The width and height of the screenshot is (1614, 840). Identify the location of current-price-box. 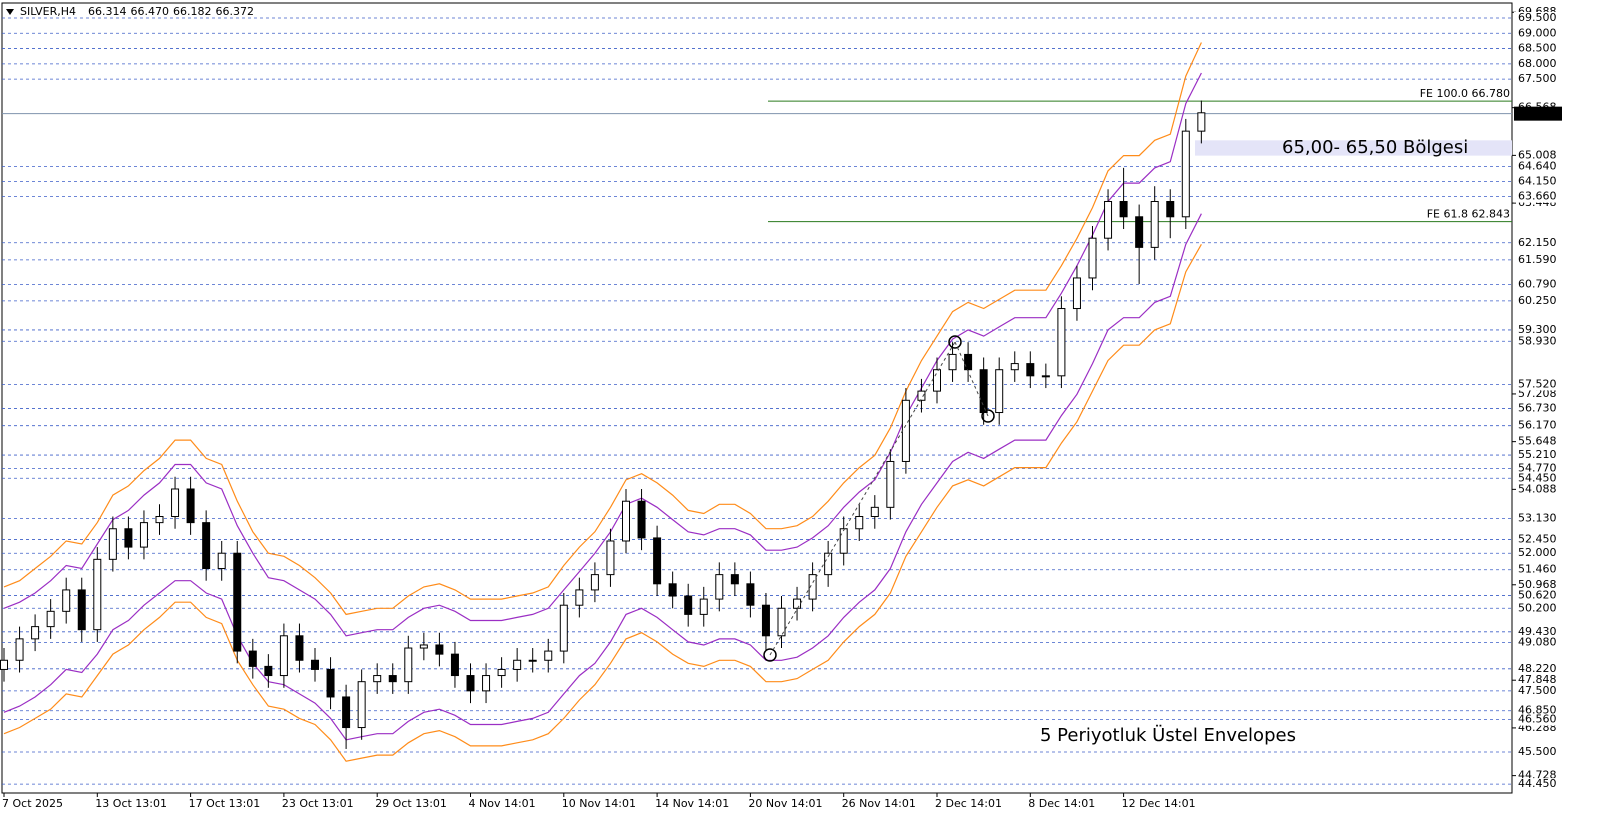
(1538, 113).